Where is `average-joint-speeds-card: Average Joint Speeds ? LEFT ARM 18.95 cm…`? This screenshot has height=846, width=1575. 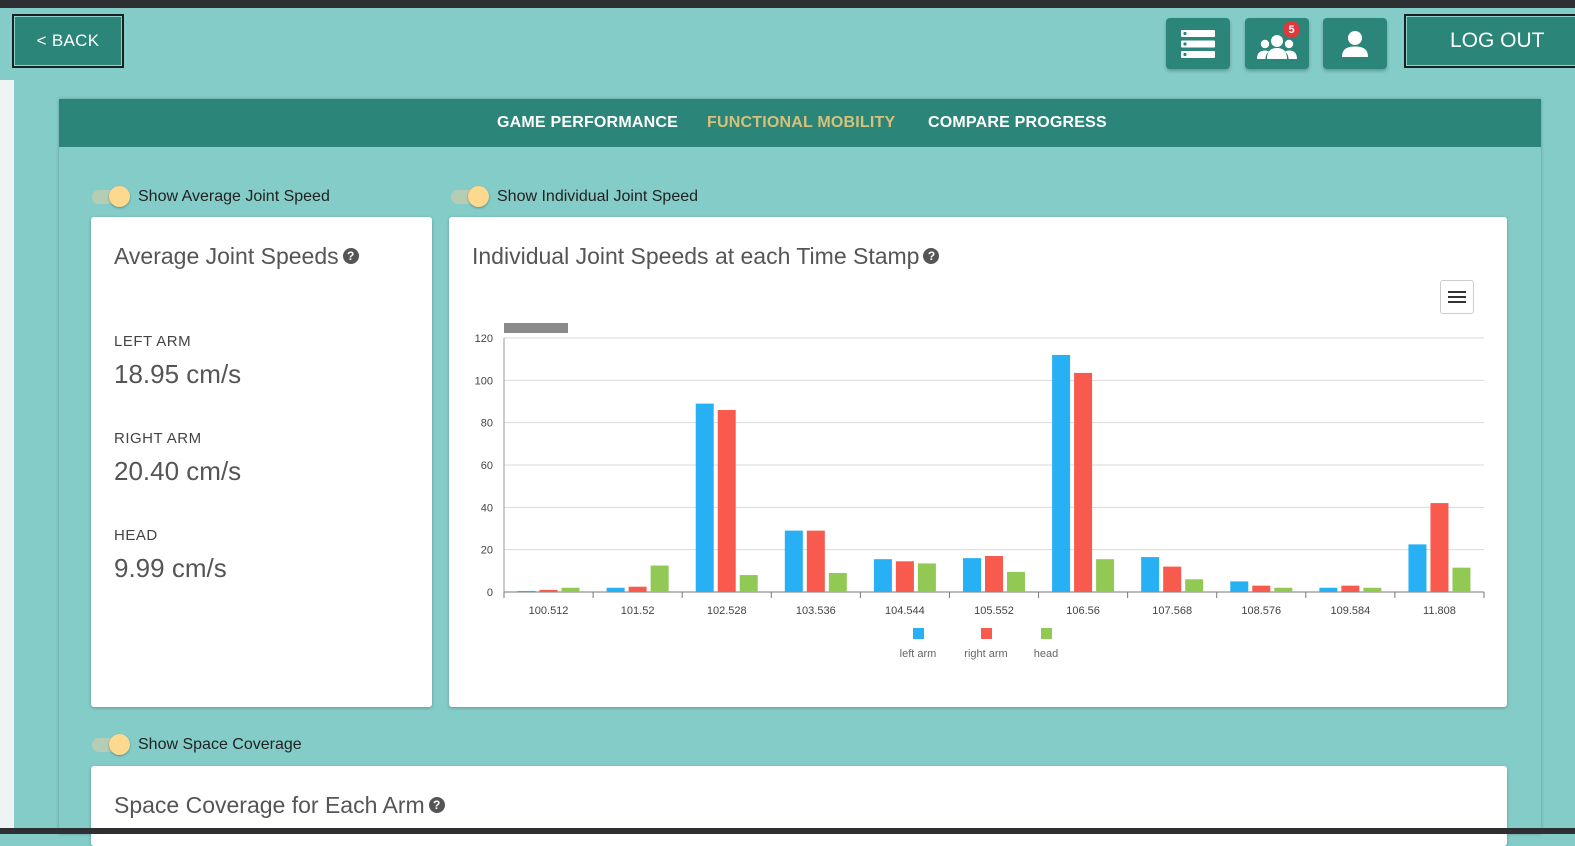 average-joint-speeds-card: Average Joint Speeds ? LEFT ARM 18.95 cm… is located at coordinates (261, 462).